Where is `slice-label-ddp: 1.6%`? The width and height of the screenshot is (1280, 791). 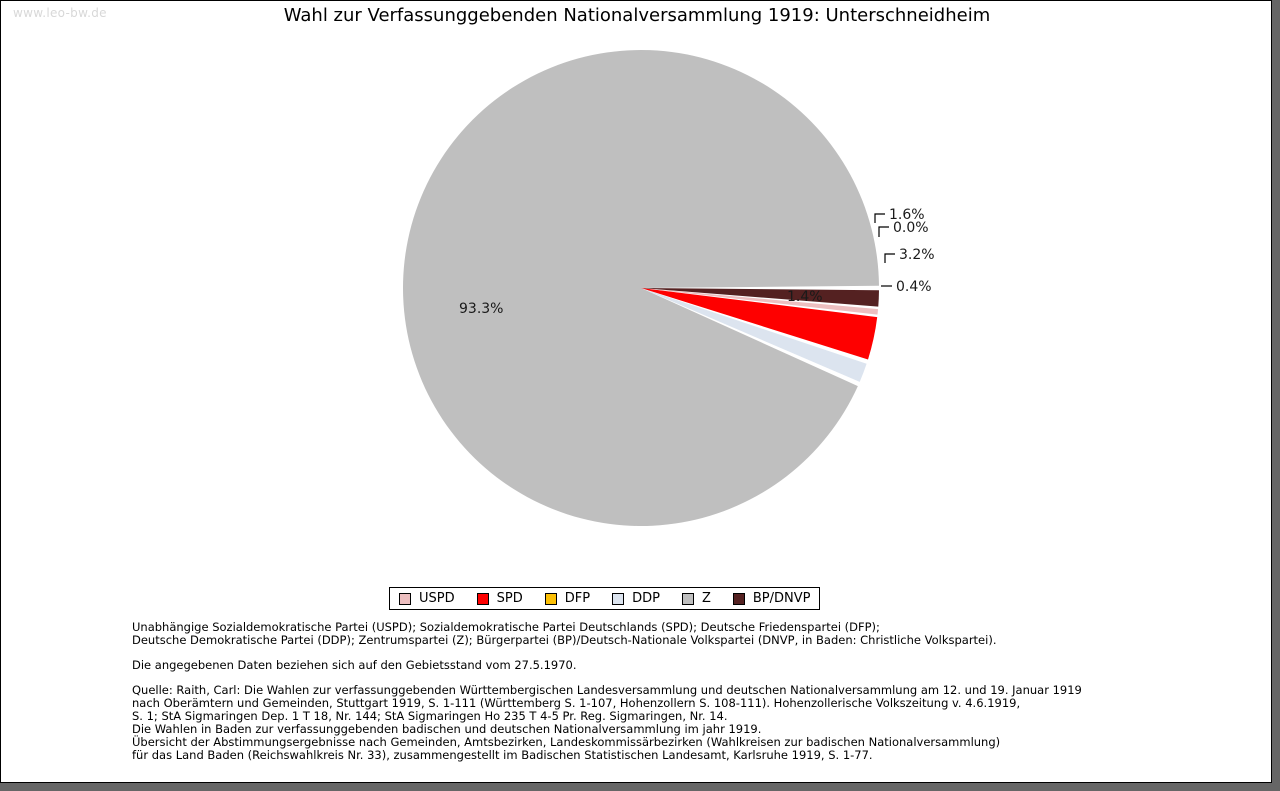 slice-label-ddp: 1.6% is located at coordinates (907, 215).